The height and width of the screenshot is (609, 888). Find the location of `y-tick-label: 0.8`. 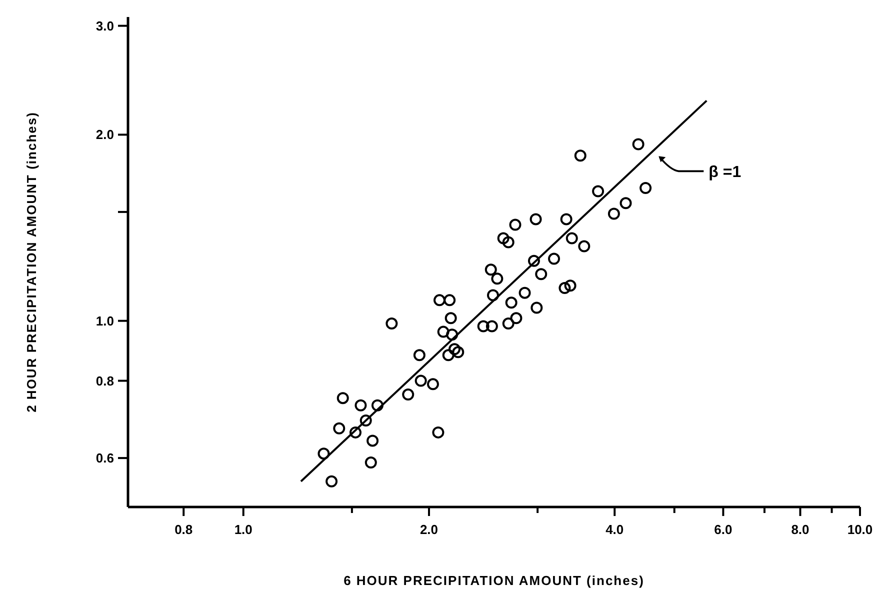

y-tick-label: 0.8 is located at coordinates (105, 380).